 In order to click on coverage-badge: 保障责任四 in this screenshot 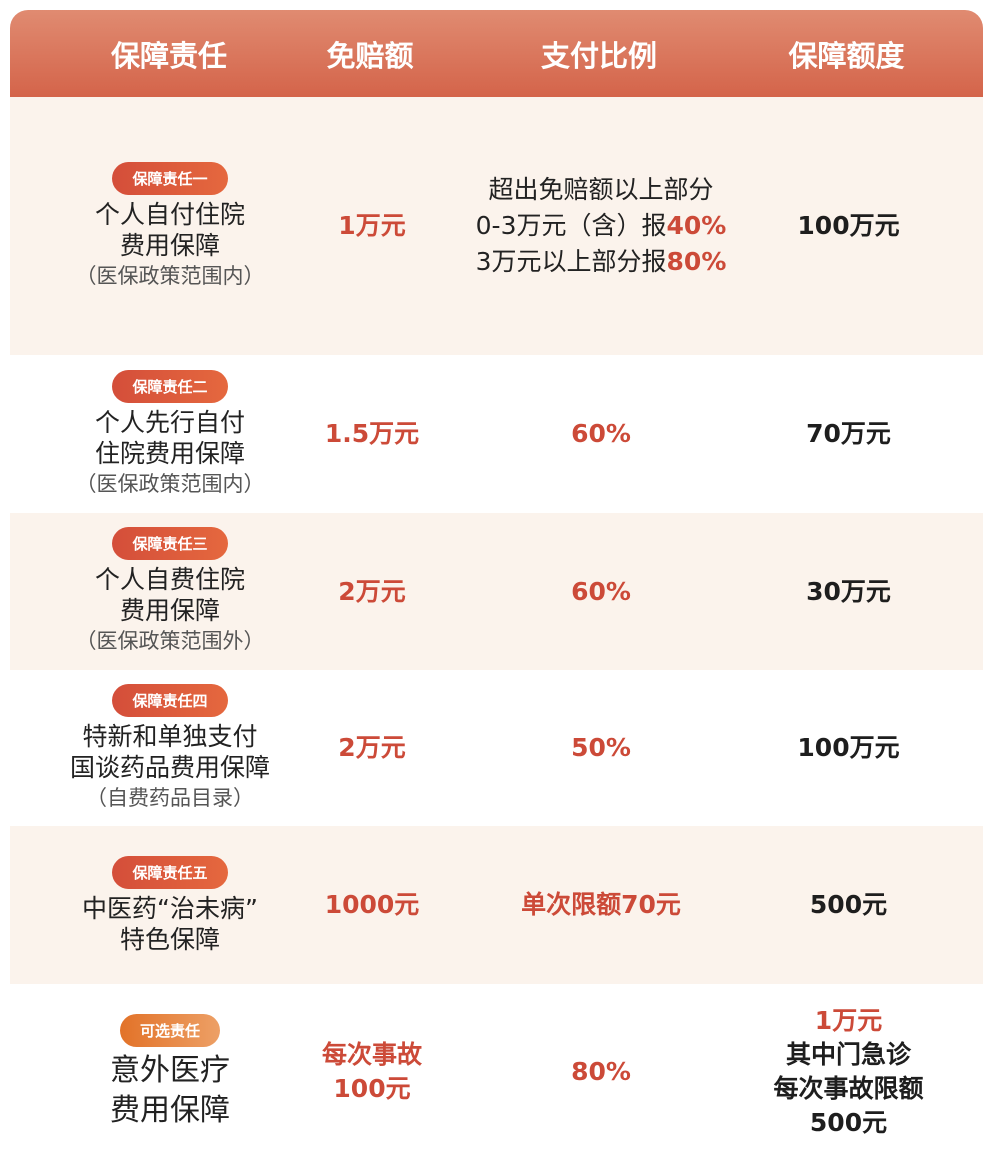, I will do `click(170, 700)`.